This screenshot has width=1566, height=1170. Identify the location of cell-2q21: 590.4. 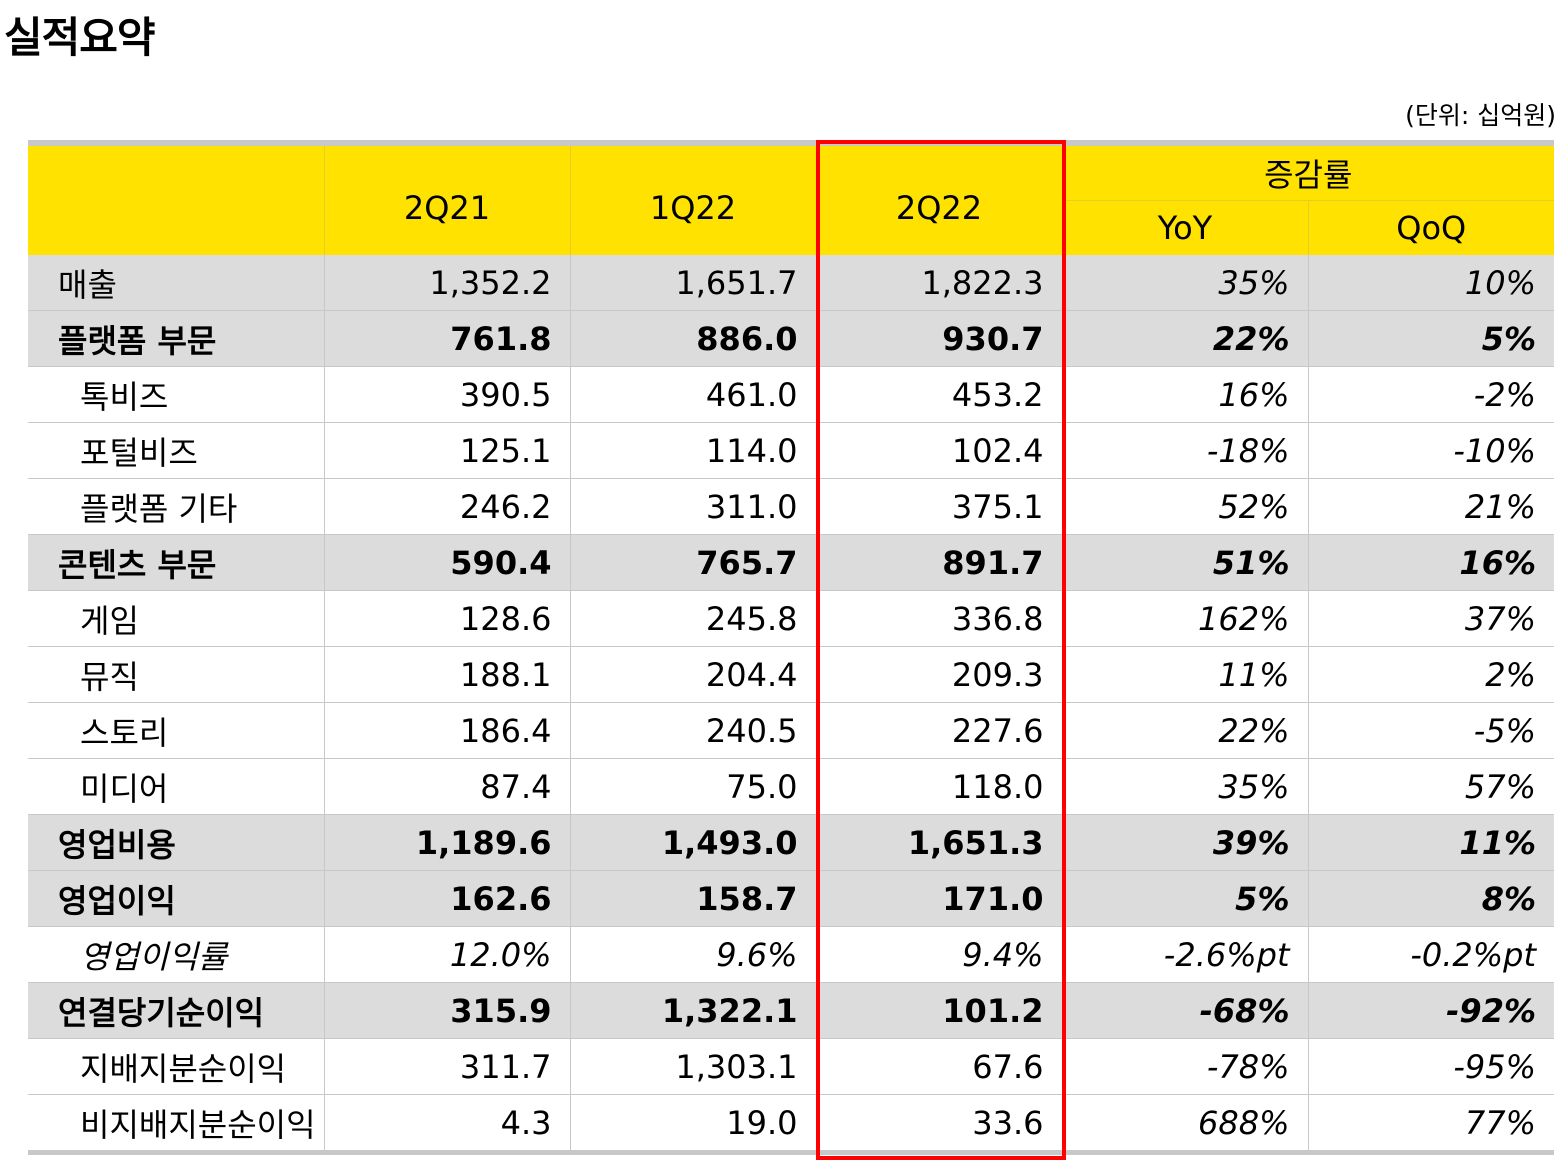
(447, 562).